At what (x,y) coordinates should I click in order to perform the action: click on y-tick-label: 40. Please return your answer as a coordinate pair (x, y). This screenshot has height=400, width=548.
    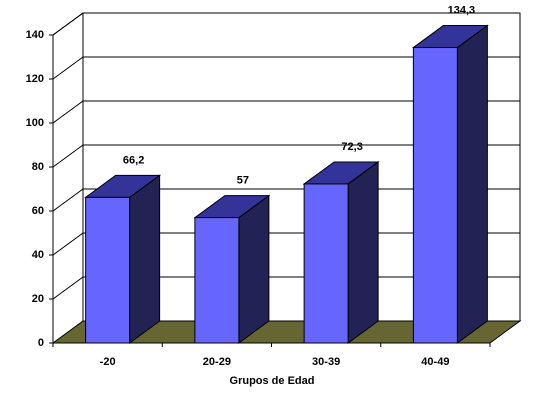
    Looking at the image, I should click on (38, 255).